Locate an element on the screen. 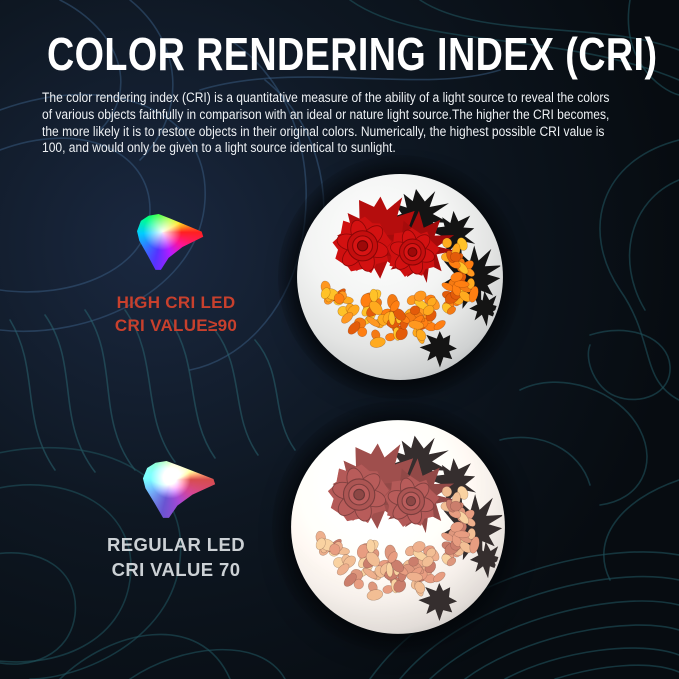 The height and width of the screenshot is (679, 679). muted-bouquet-illustration is located at coordinates (398, 527).